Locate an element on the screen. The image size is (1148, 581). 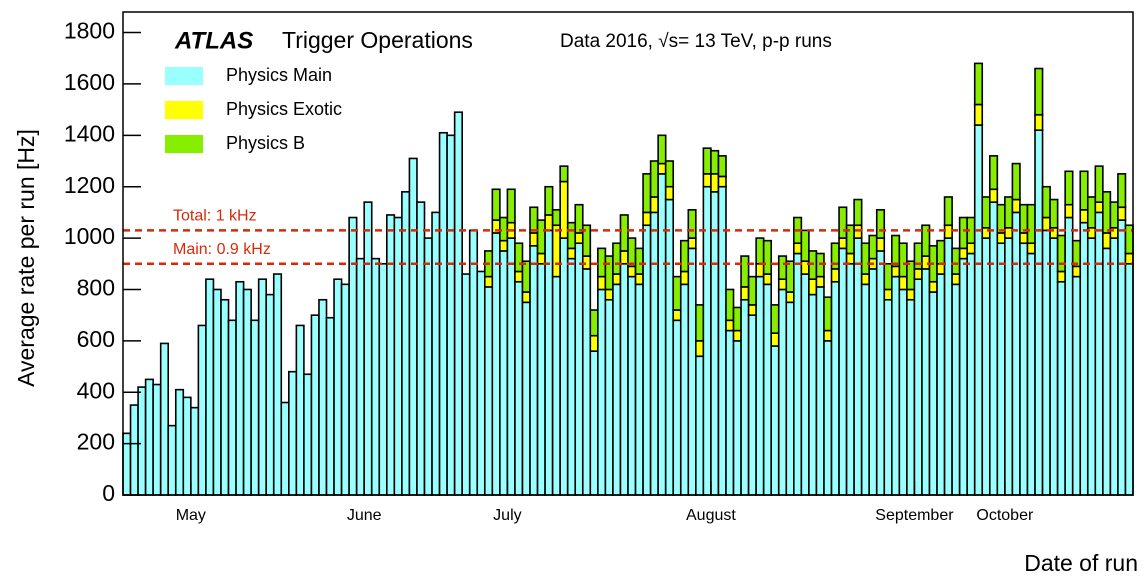
y-tick-label: 800 is located at coordinates (96, 288).